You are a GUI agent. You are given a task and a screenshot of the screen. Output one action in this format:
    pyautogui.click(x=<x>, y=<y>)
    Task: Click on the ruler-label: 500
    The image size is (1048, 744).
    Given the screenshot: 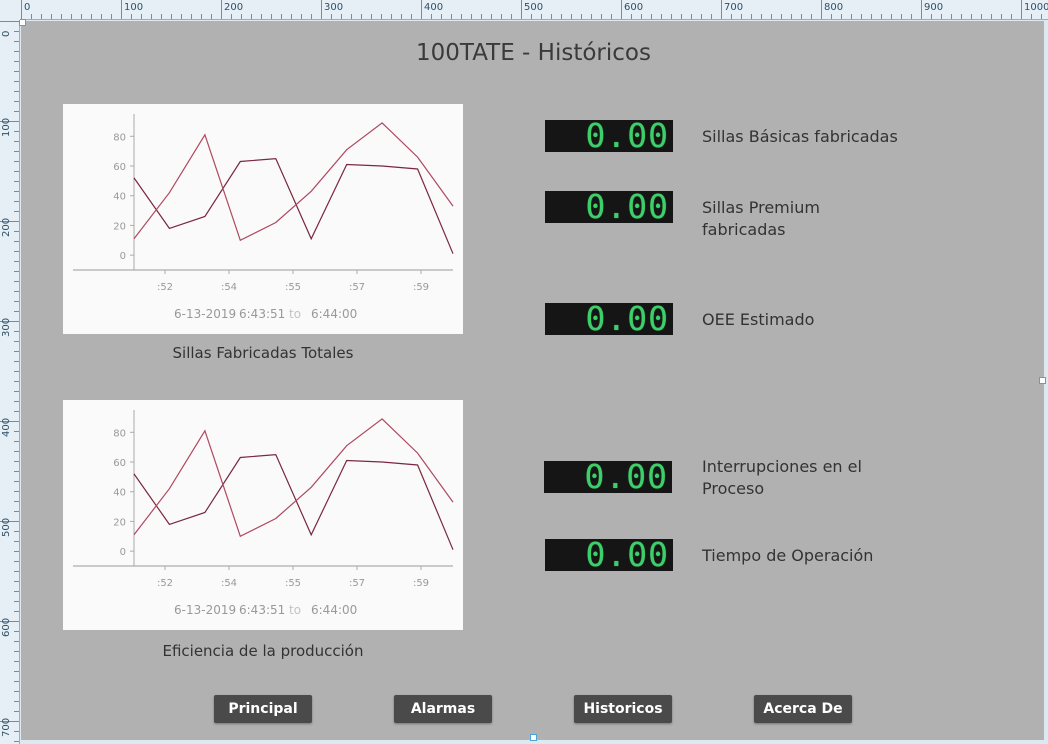 What is the action you would take?
    pyautogui.click(x=534, y=7)
    